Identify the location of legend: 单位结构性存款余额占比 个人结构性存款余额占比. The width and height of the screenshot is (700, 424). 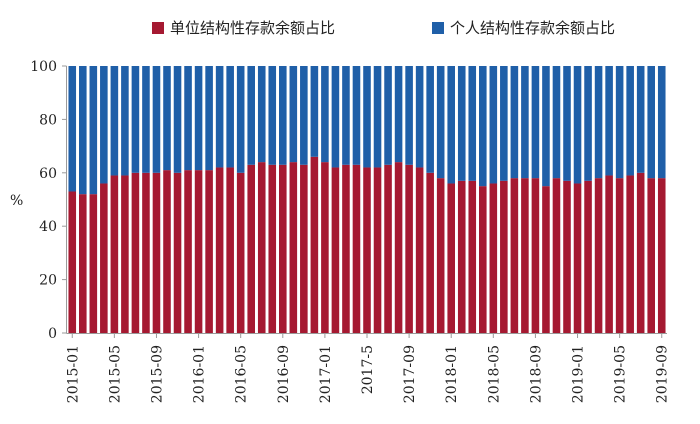
(383, 28).